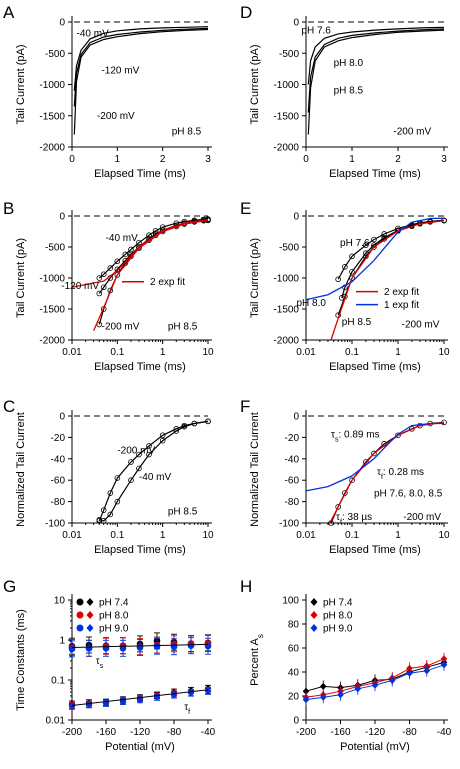  Describe the element at coordinates (187, 709) in the screenshot. I see `annotation-G: τf` at that location.